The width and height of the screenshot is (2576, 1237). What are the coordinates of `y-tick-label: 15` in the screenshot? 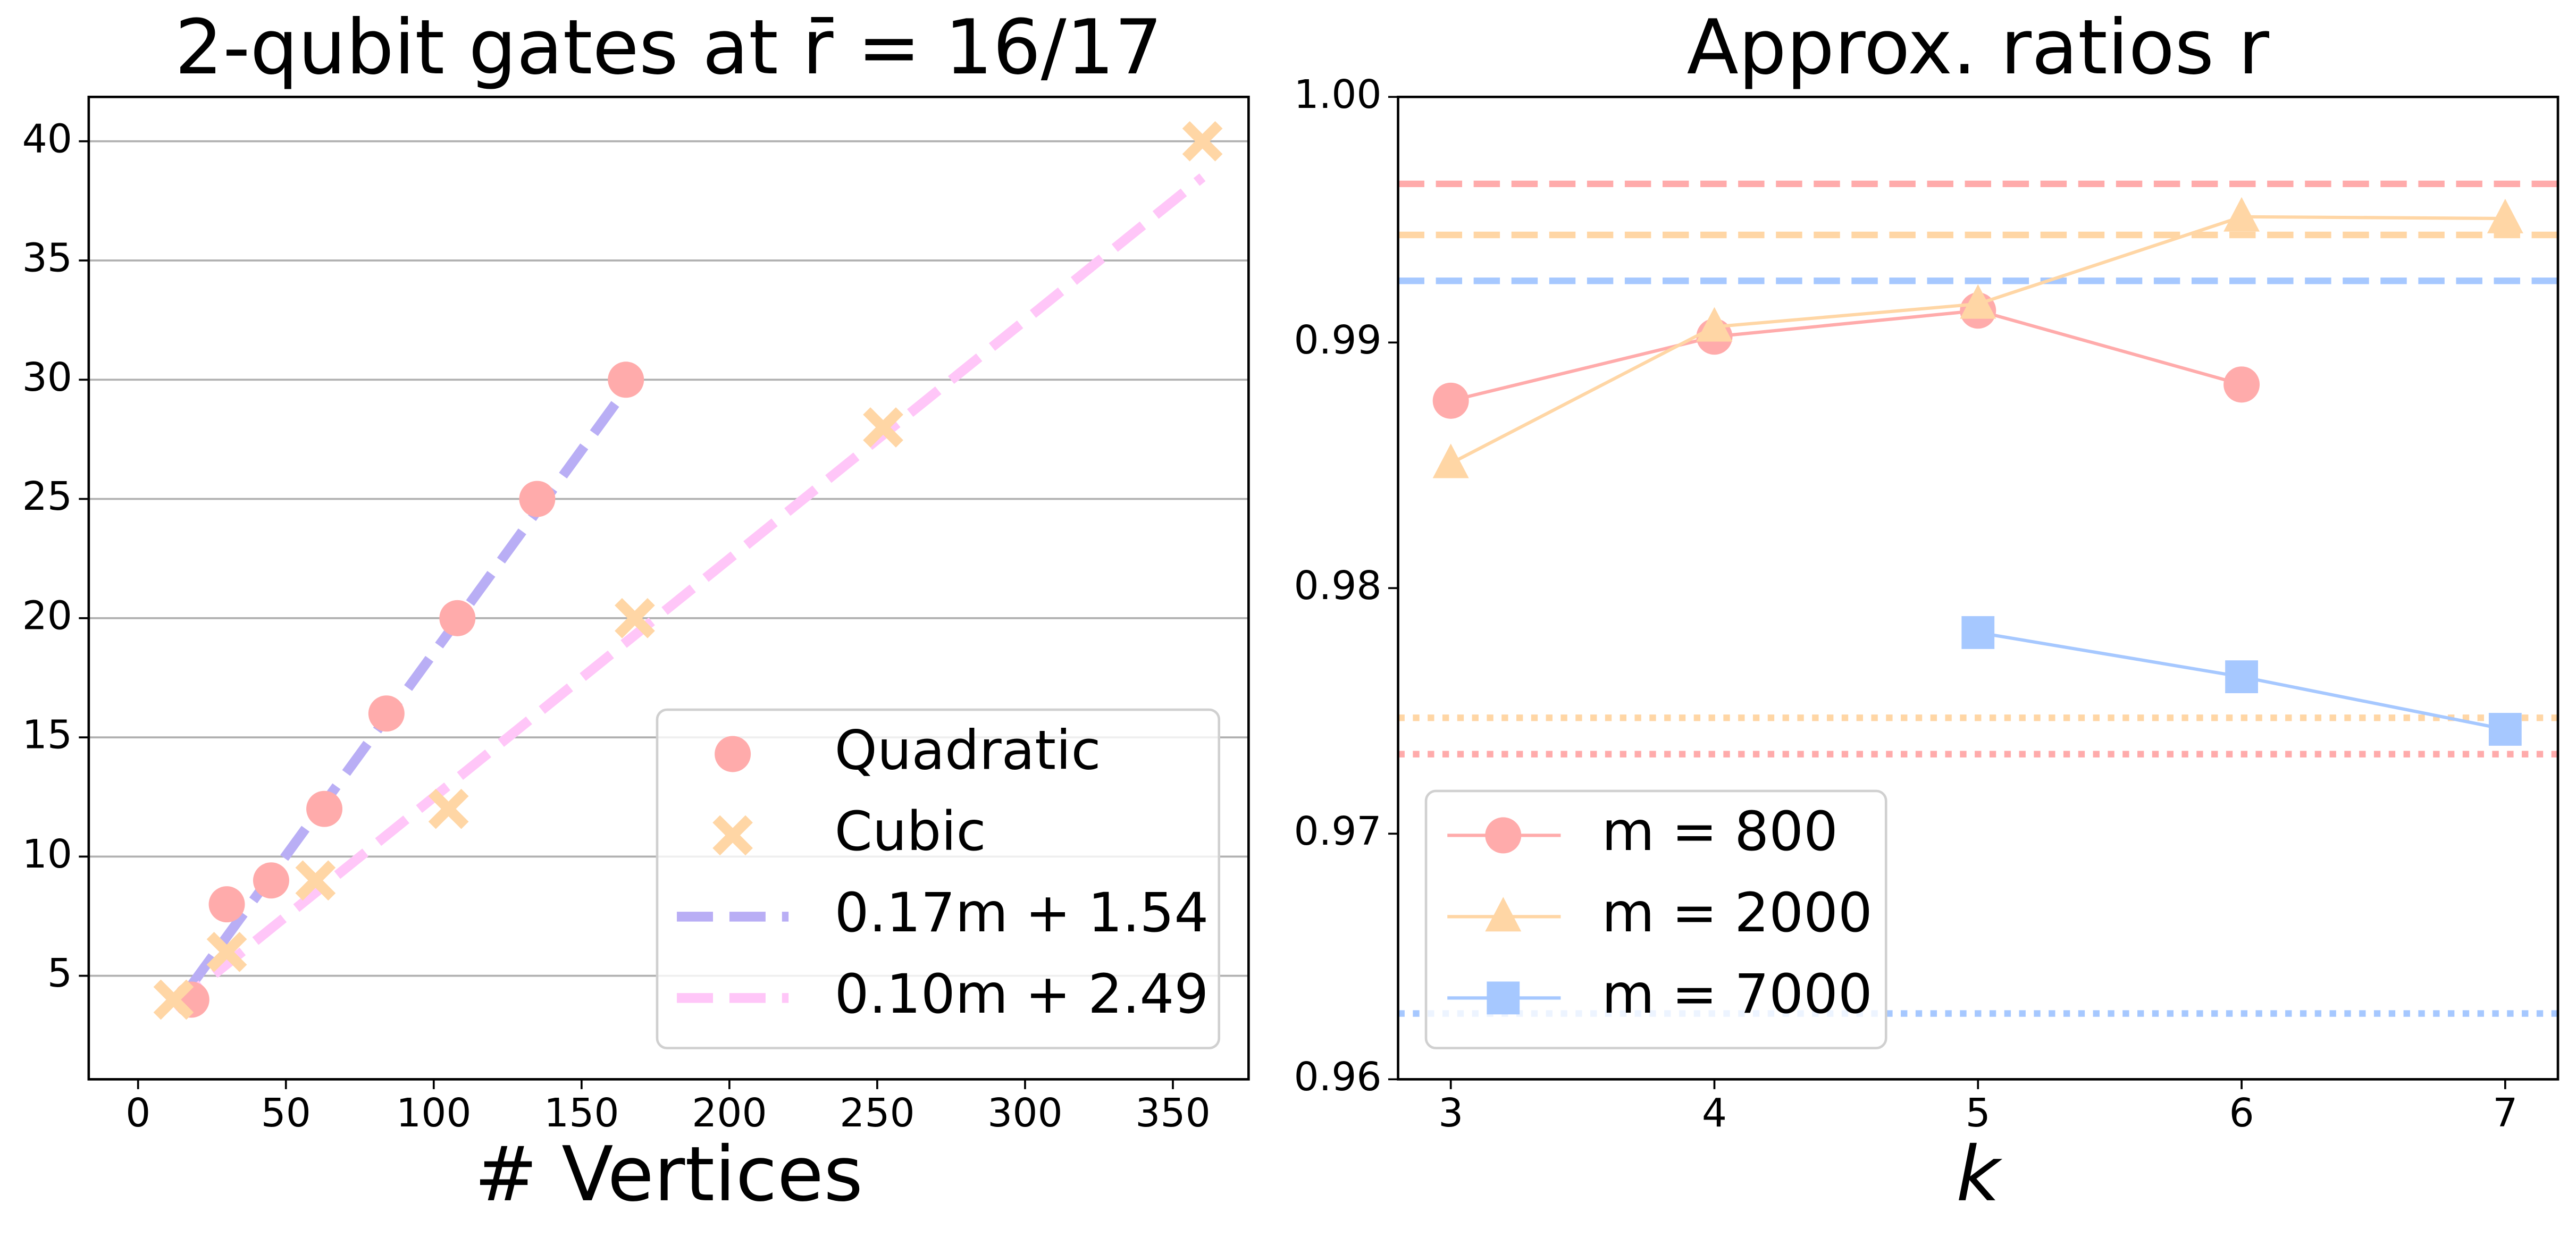 It's located at (47, 735).